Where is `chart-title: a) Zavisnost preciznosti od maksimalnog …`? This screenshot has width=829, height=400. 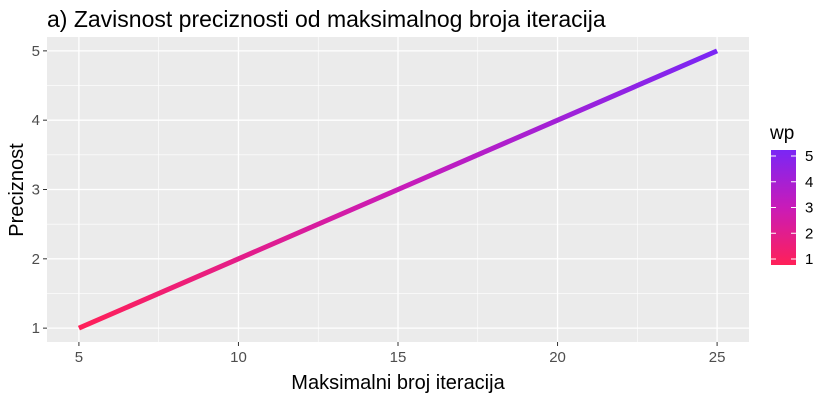 chart-title: a) Zavisnost preciznosti od maksimalnog … is located at coordinates (326, 19).